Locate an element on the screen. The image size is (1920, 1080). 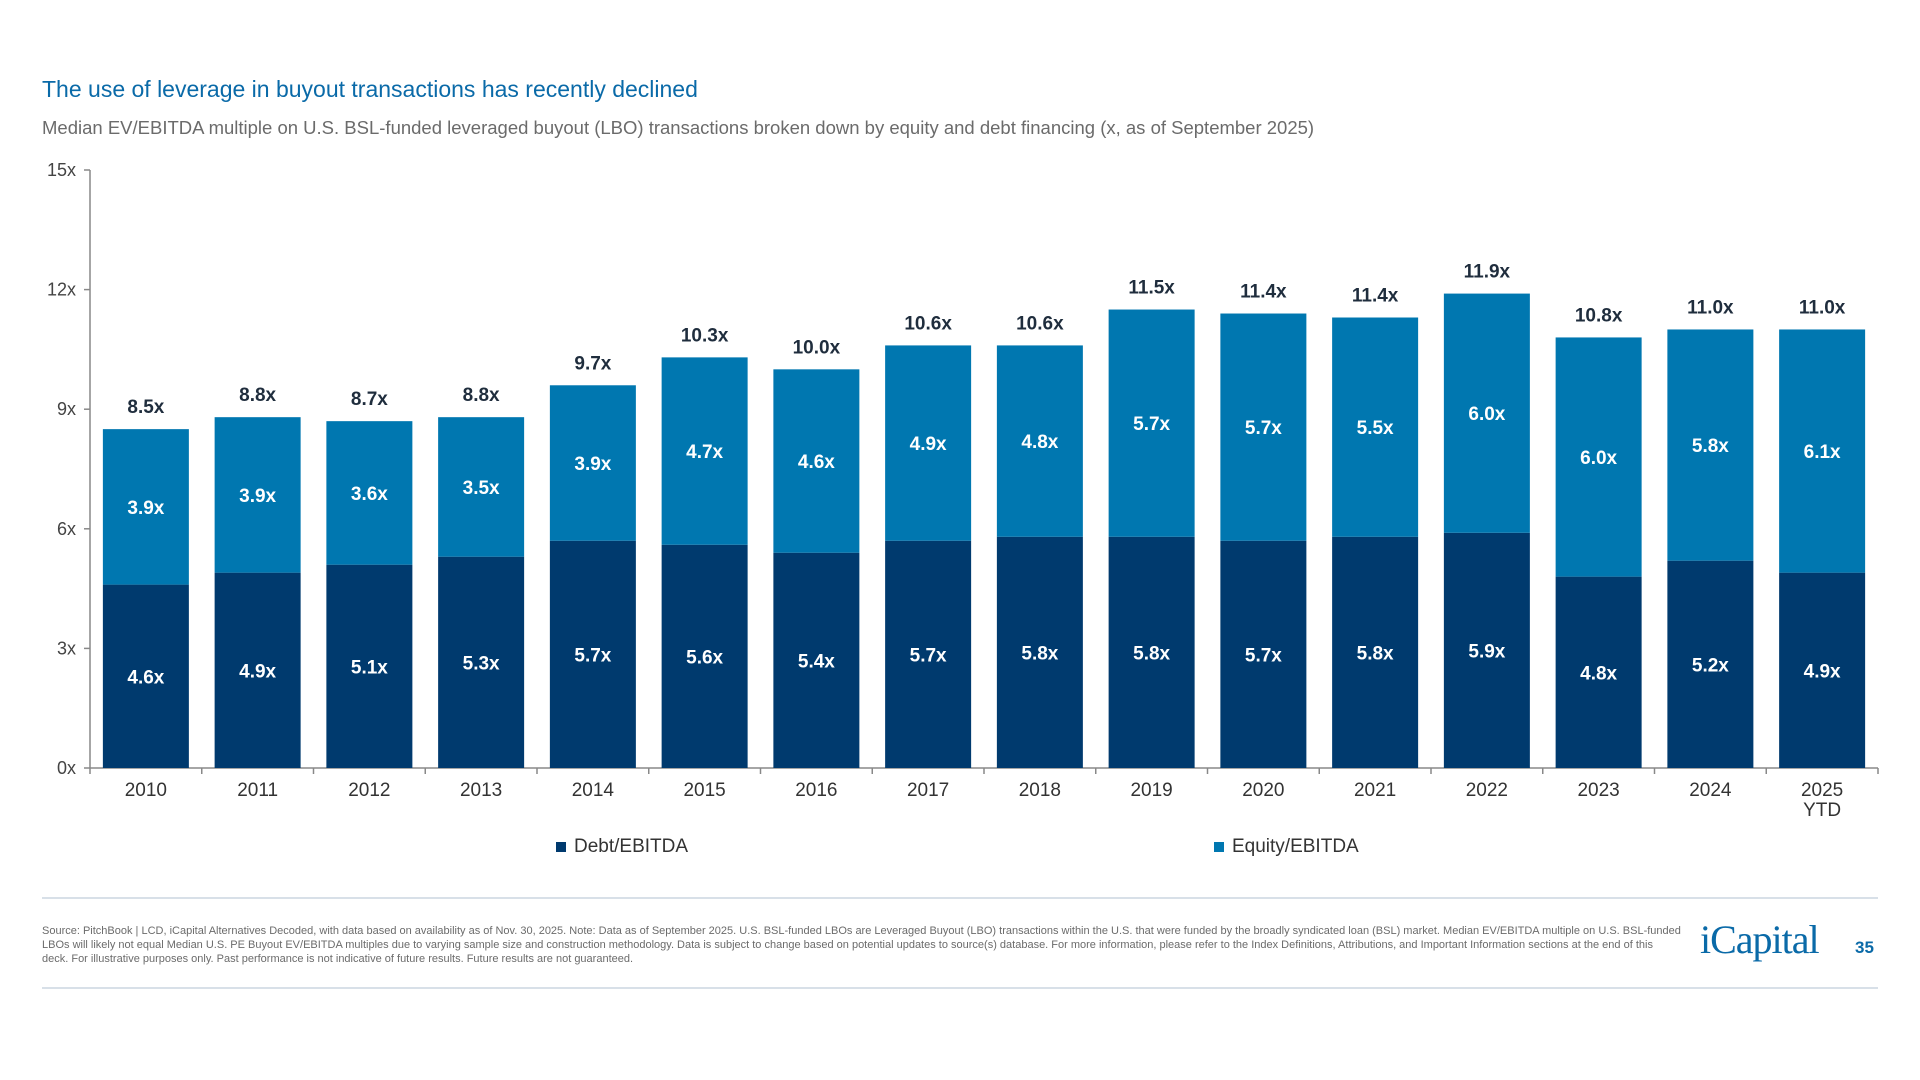
legend-label-debt: Debt/EBITDA is located at coordinates (631, 846).